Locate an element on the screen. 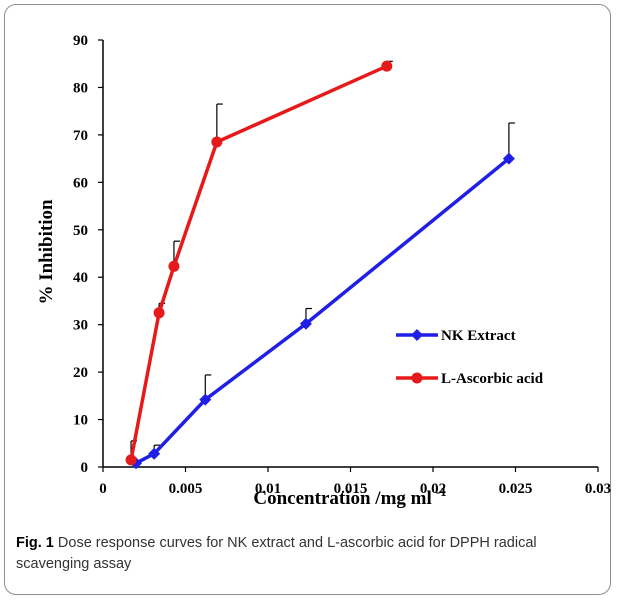 This screenshot has height=605, width=621. y-tick-label: 0 is located at coordinates (85, 468).